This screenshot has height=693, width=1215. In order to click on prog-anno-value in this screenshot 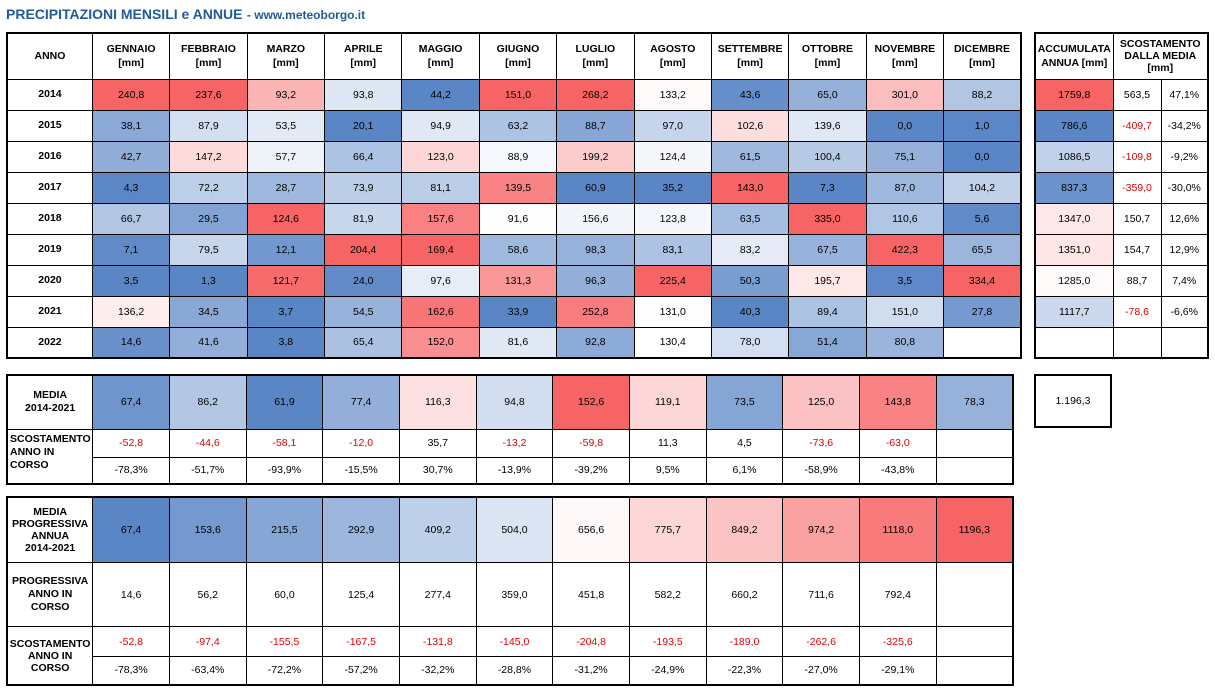, I will do `click(974, 594)`.